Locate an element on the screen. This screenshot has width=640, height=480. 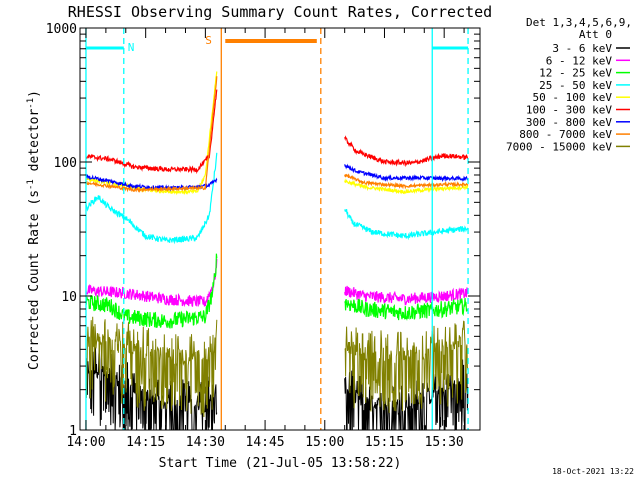
x-tick-label-6: 15:30 is located at coordinates (444, 442).